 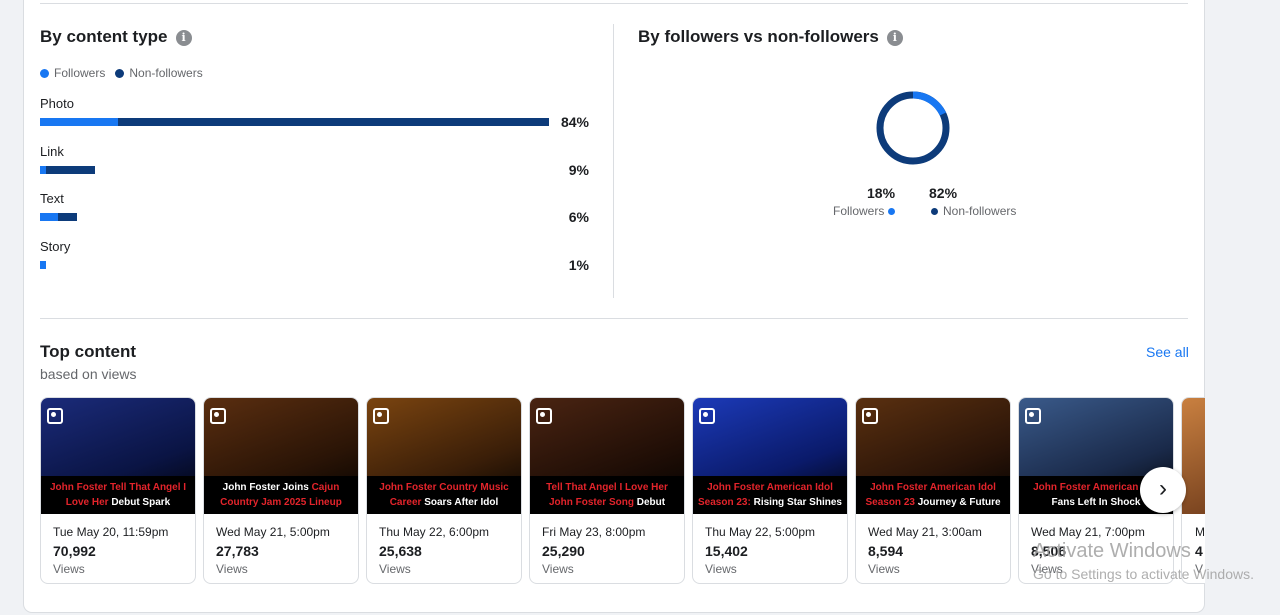 What do you see at coordinates (273, 532) in the screenshot?
I see `post-date: Wed May 21, 5:00pm` at bounding box center [273, 532].